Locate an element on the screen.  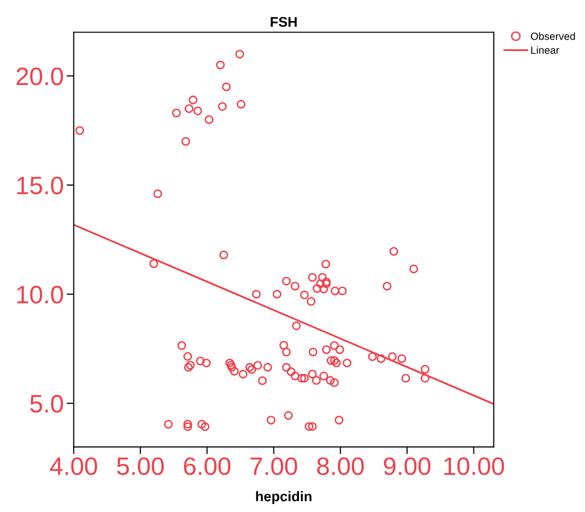
x-axis-title: hepcidin is located at coordinates (284, 497).